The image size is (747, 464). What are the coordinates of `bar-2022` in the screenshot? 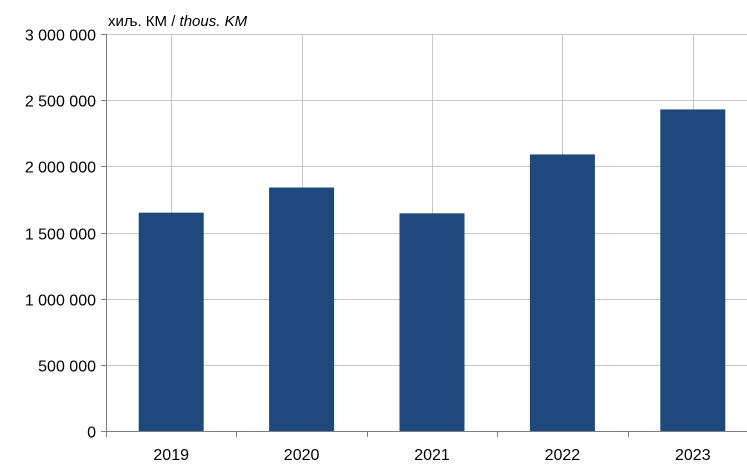 It's located at (562, 292).